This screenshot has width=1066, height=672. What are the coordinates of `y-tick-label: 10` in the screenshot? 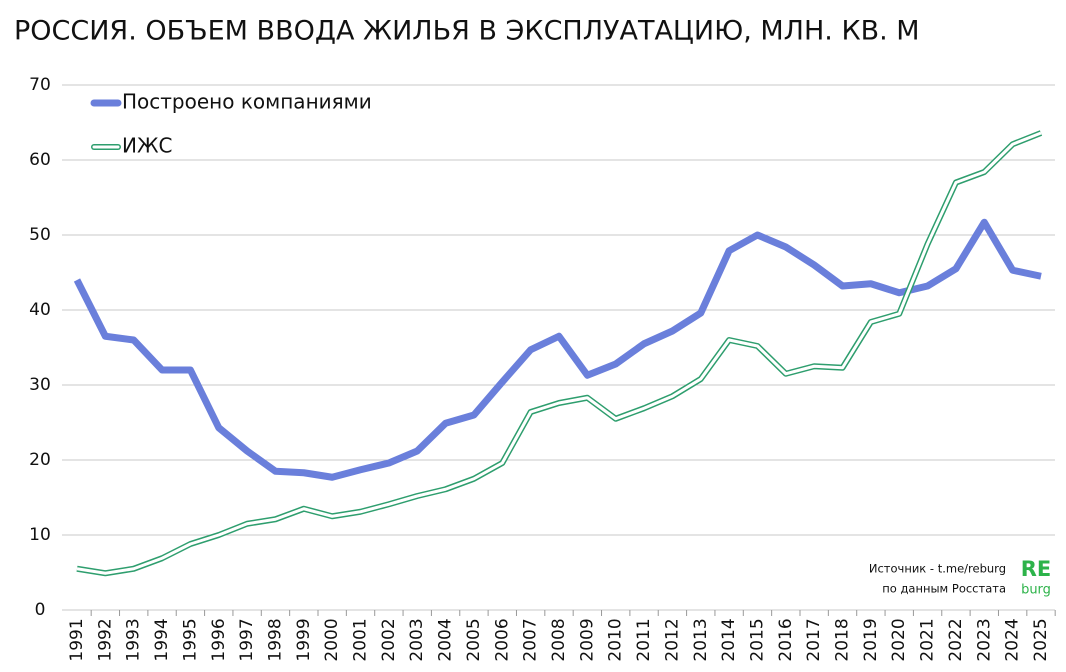 It's located at (40, 535).